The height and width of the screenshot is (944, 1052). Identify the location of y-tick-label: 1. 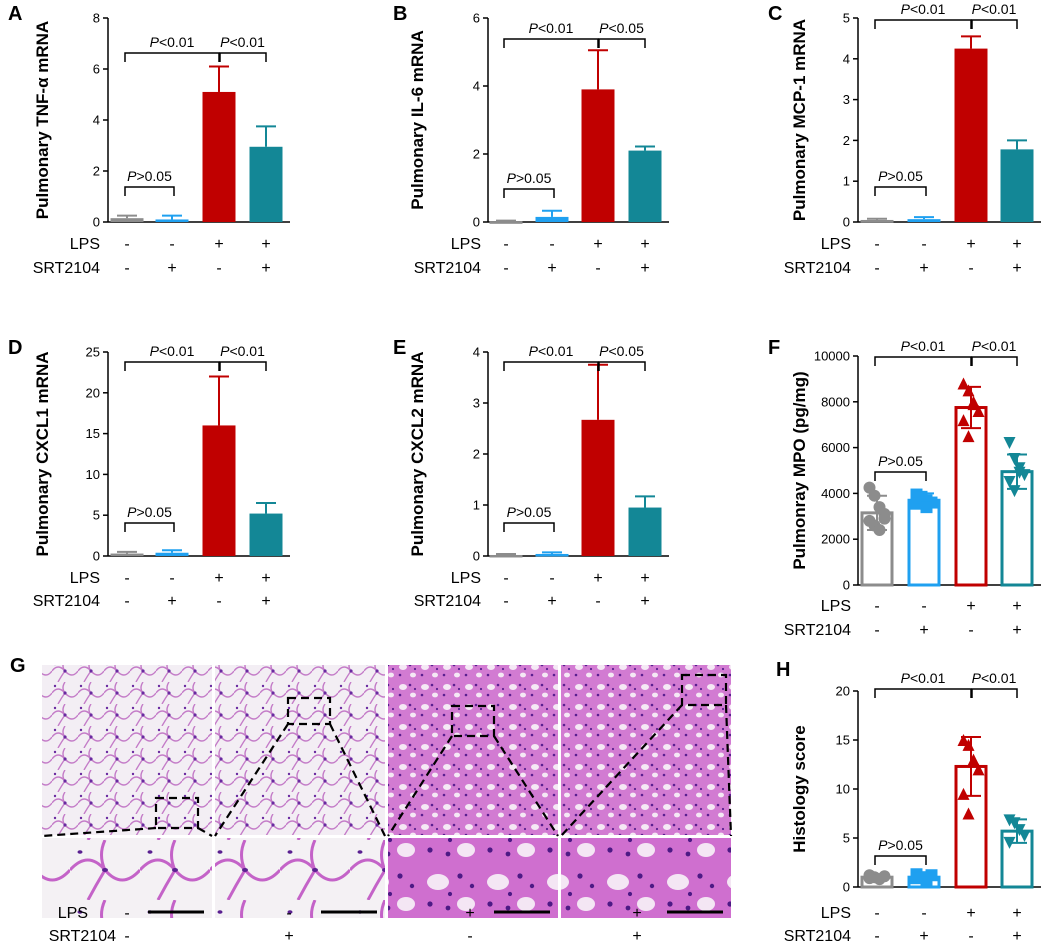
(846, 181).